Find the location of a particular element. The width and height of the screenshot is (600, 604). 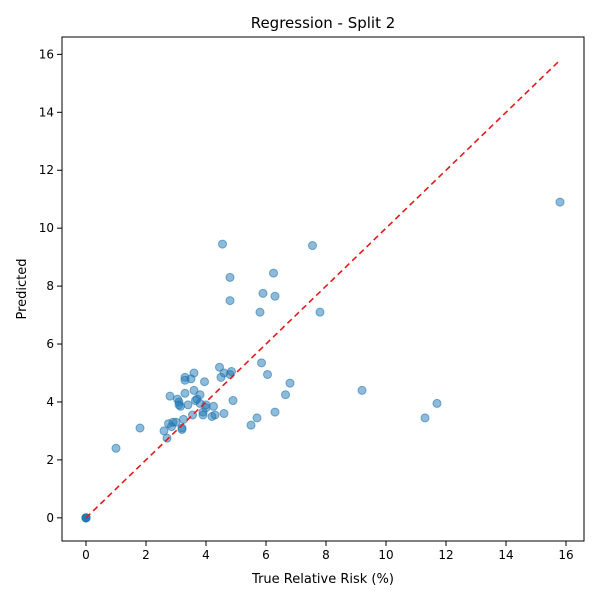

y-tick-label: 12 is located at coordinates (46, 170).